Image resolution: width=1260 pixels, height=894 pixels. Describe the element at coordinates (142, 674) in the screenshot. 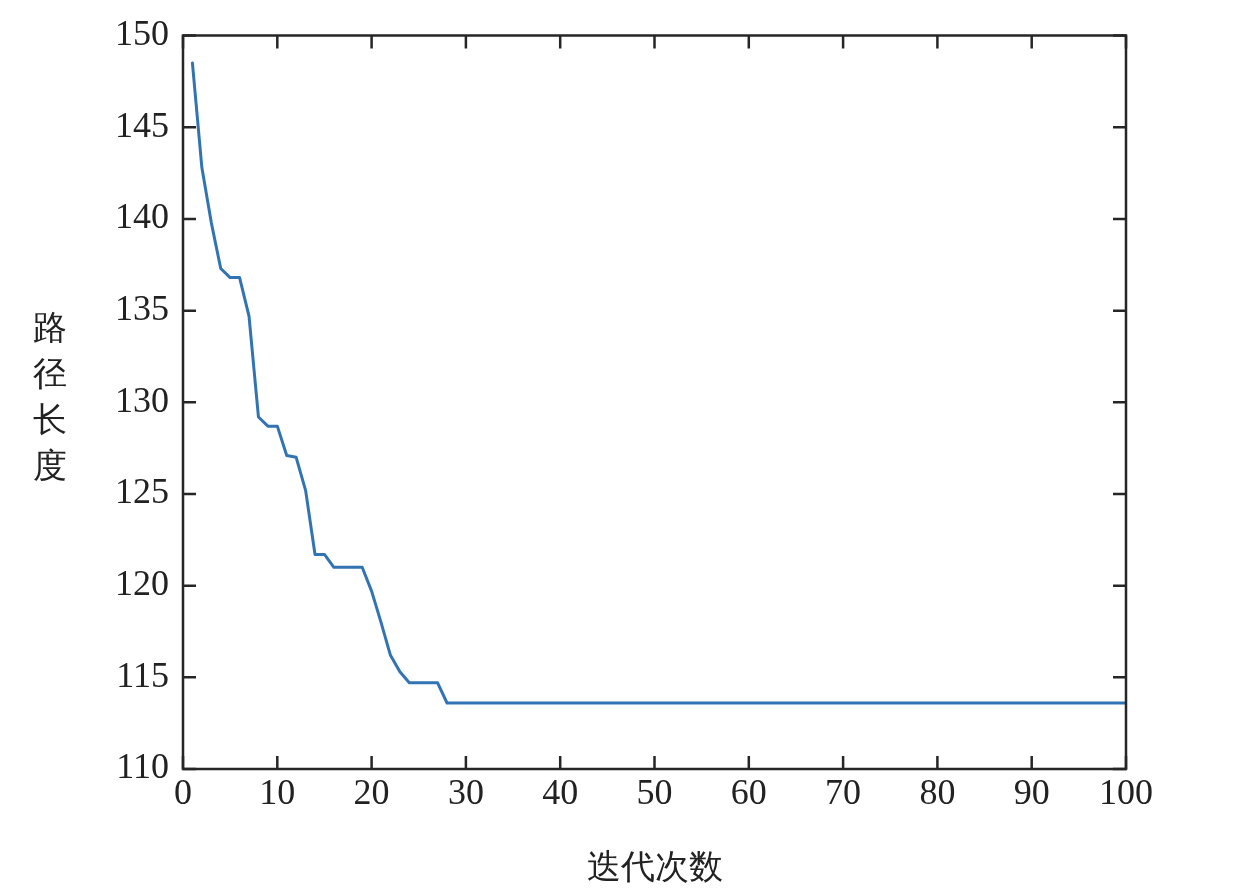

I see `y-tick-label: 115` at that location.